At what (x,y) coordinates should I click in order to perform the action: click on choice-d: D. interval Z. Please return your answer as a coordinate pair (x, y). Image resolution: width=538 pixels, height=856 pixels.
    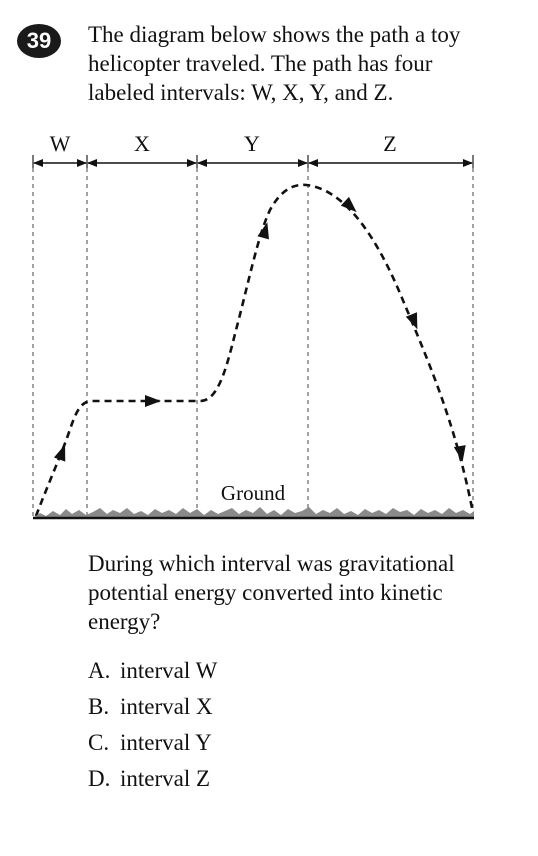
    Looking at the image, I should click on (152, 782).